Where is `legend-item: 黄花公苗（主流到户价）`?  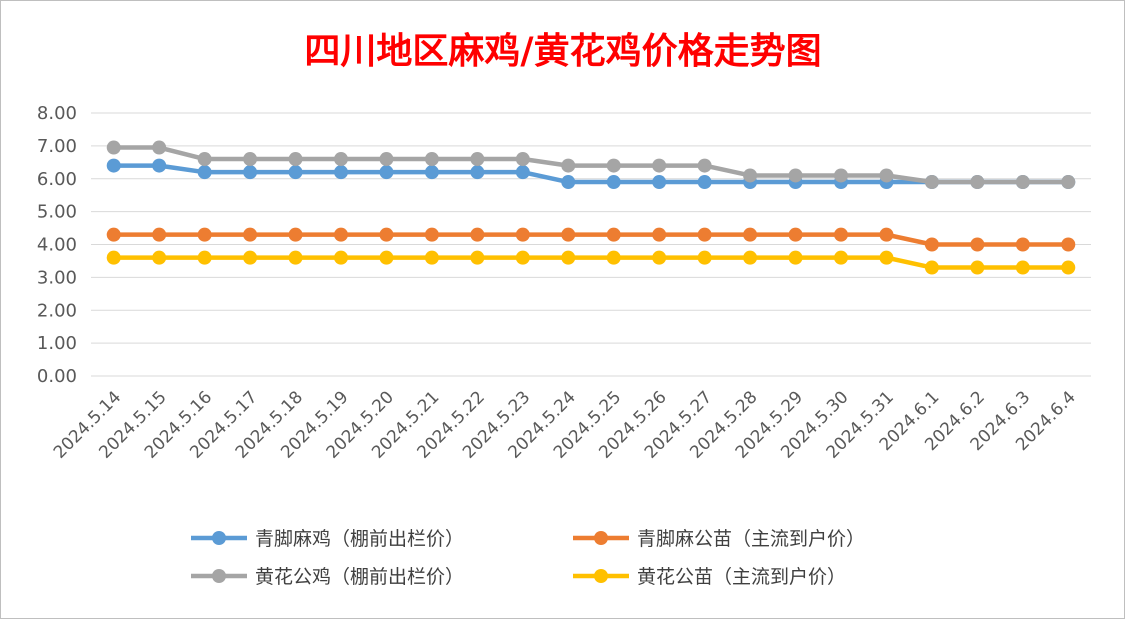 legend-item: 黄花公苗（主流到户价） is located at coordinates (709, 577).